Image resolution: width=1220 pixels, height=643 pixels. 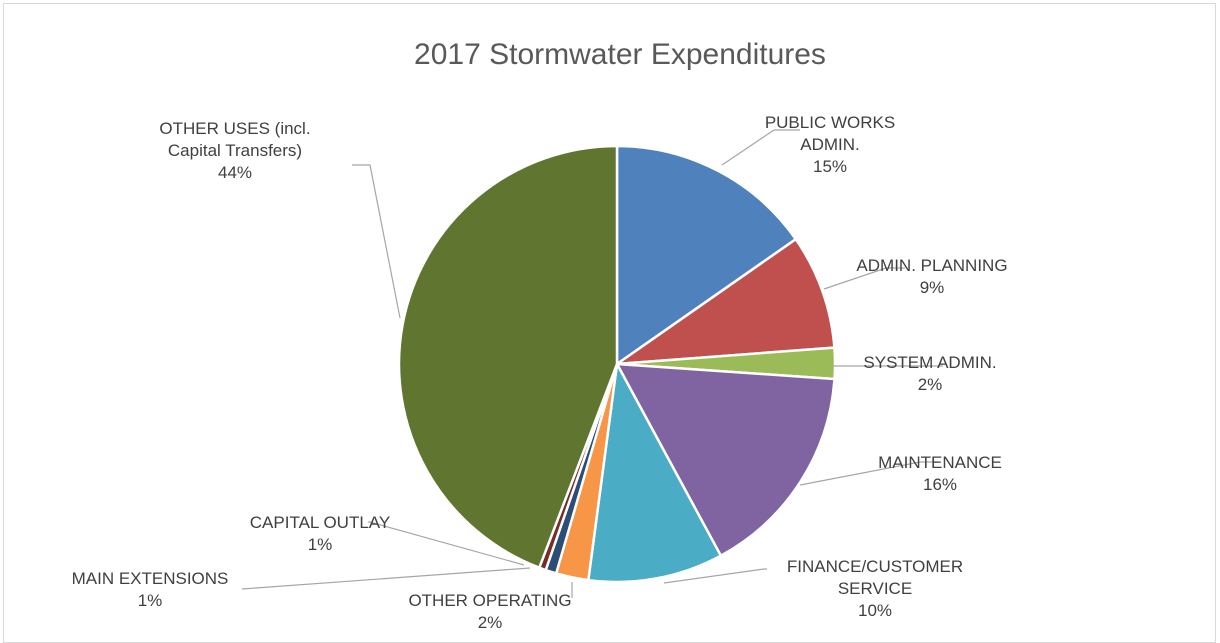 I want to click on slice-label-8: OTHER USES (incl. Capital Transfers) 44%, so click(x=235, y=151).